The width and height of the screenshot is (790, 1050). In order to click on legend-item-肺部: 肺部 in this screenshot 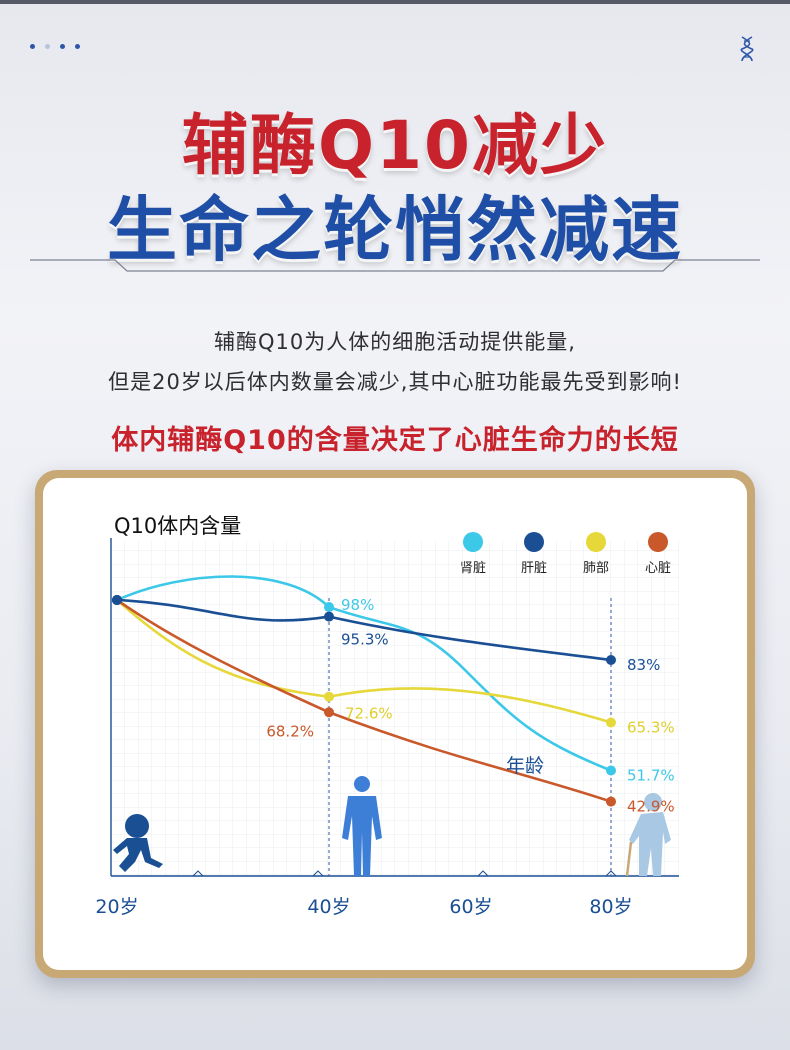, I will do `click(596, 554)`.